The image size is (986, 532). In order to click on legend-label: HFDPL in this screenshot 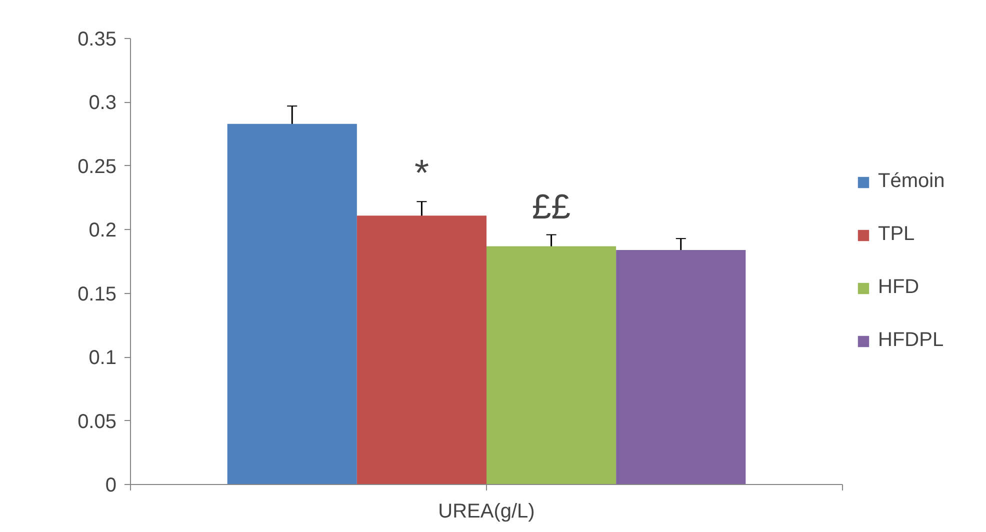, I will do `click(911, 340)`.